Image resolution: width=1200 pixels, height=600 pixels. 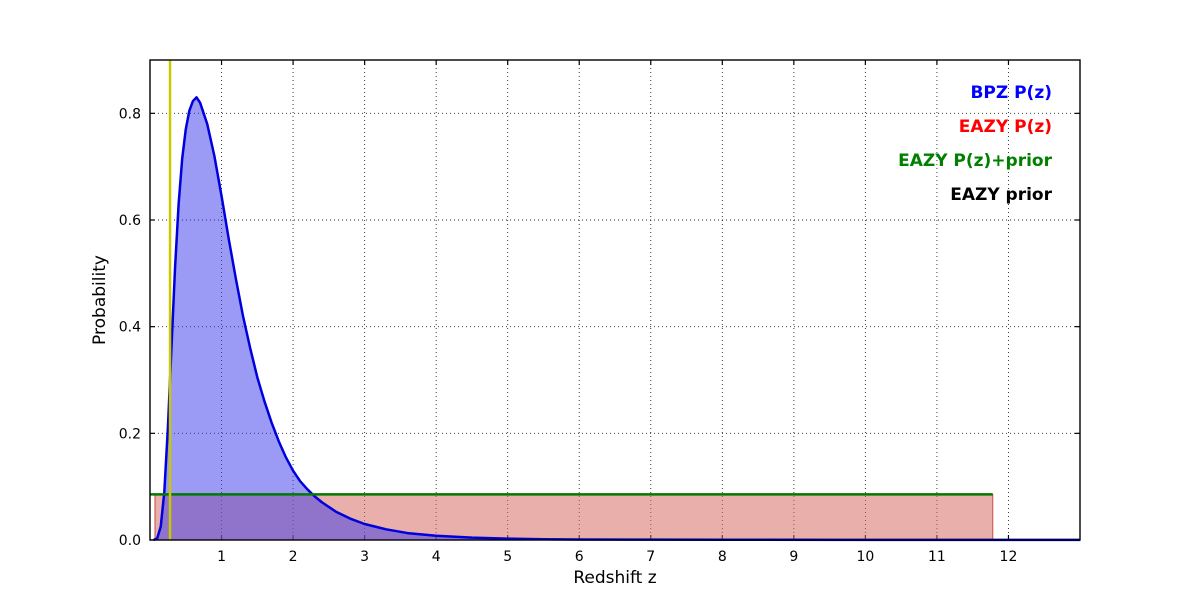 I want to click on x-tick-label: 5, so click(x=507, y=557).